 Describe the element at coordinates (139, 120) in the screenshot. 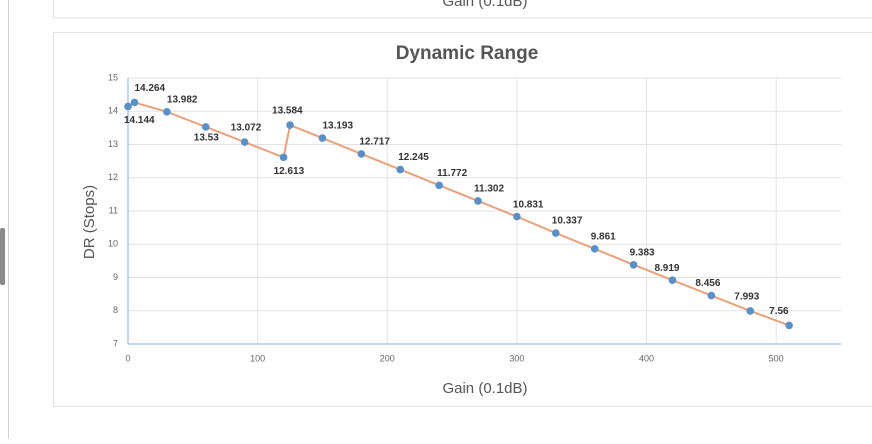

I see `data-label: 14.144` at that location.